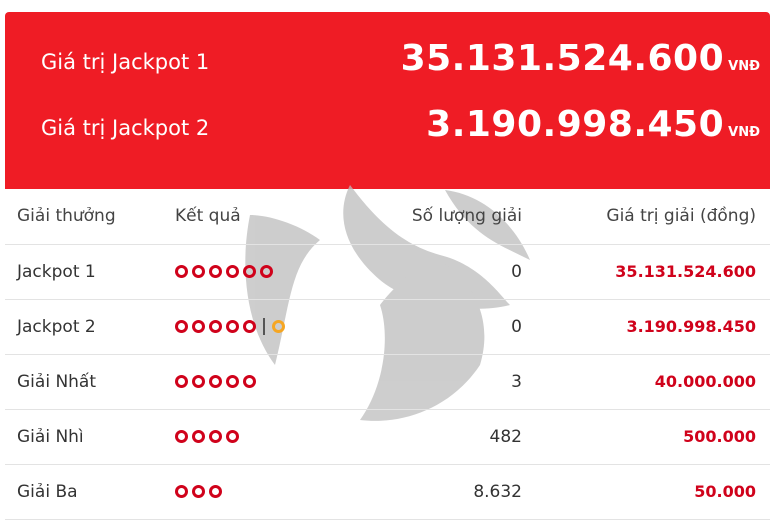  I want to click on prize-value: 35.131.524.600, so click(650, 272).